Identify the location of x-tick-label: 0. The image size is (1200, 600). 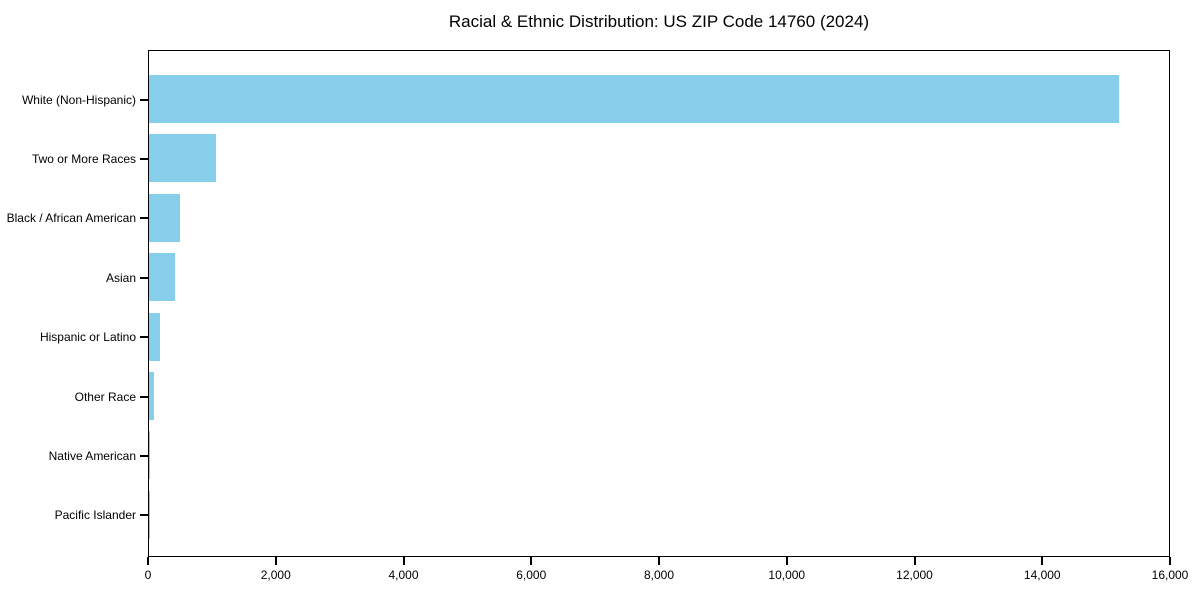
(148, 575).